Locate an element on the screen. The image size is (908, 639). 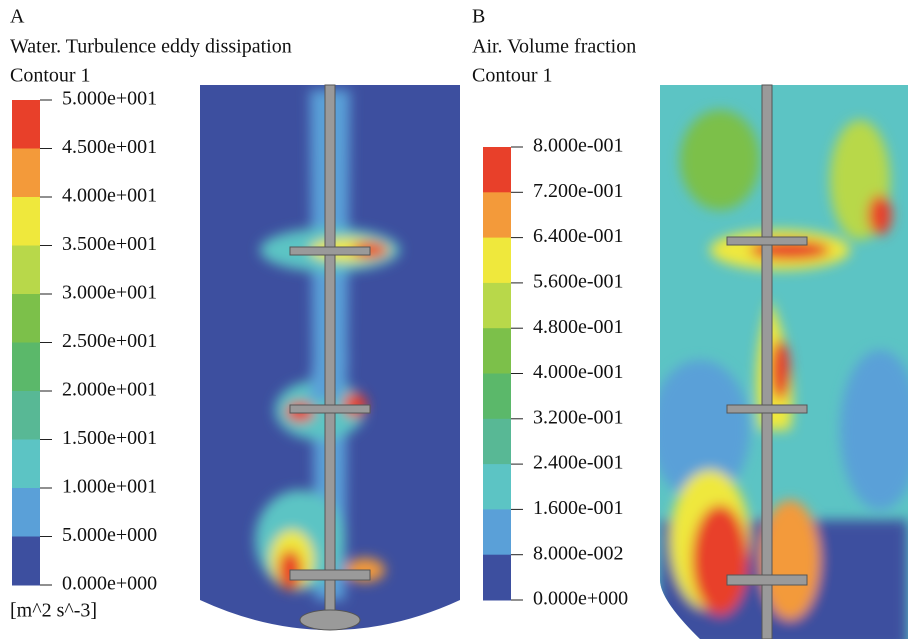
colorbar-label: 2.400e-001 is located at coordinates (578, 463).